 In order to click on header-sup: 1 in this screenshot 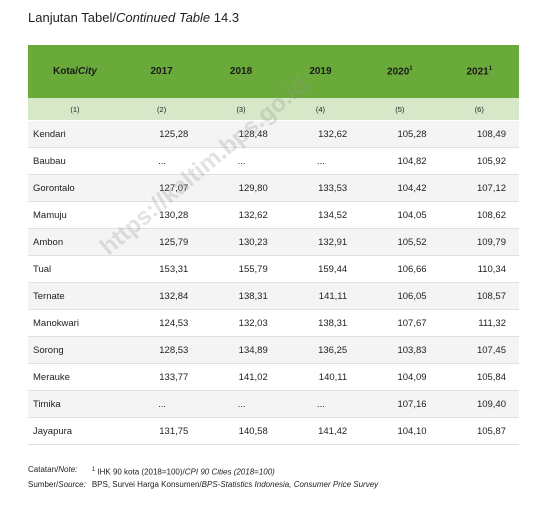, I will do `click(490, 68)`.